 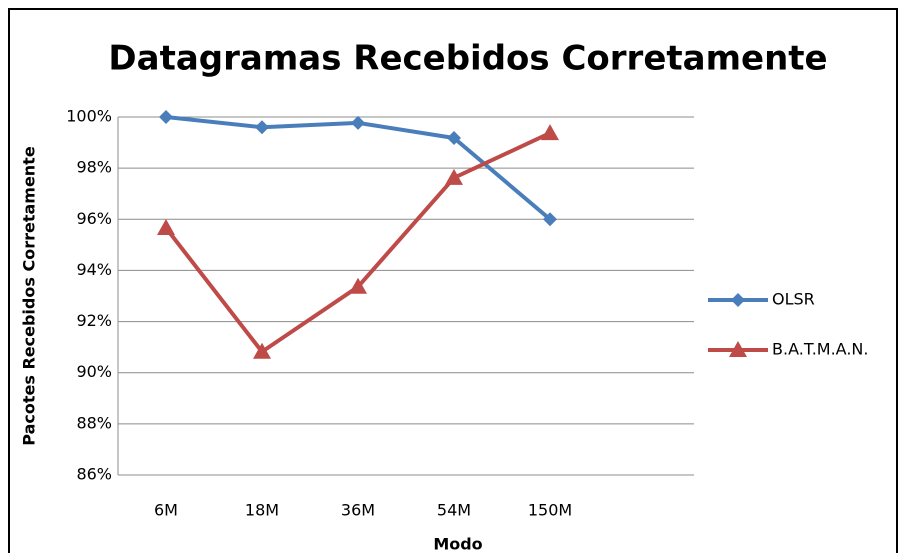 I want to click on x-axis-label: Modo, so click(x=457, y=544).